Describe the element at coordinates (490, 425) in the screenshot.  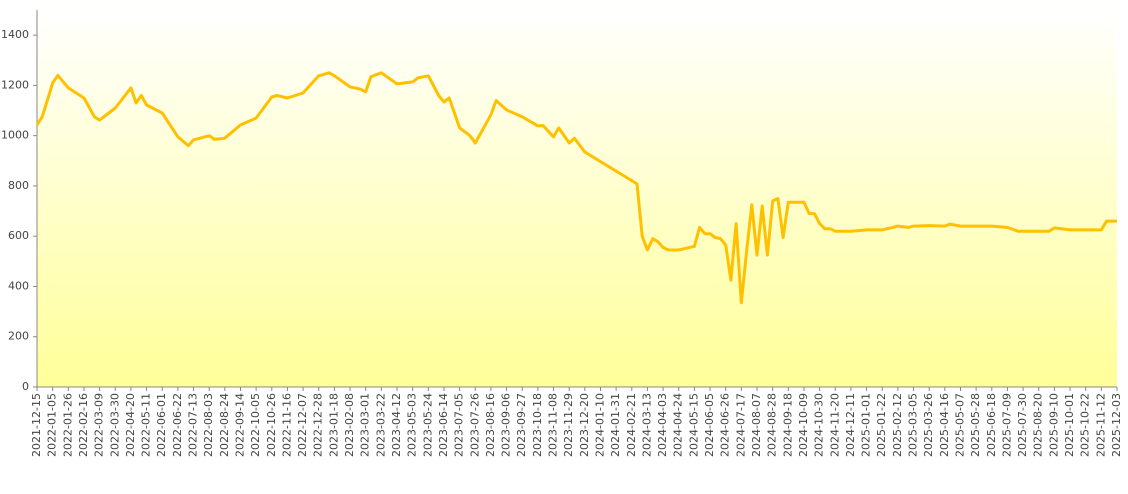
I see `x-tick-label: 2023-08-16` at that location.